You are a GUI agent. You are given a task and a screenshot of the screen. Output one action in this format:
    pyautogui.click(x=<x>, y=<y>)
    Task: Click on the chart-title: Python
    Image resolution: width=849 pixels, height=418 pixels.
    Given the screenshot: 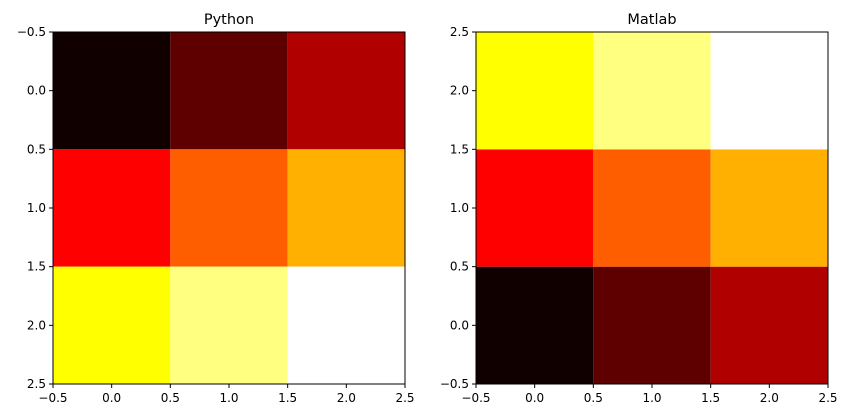 What is the action you would take?
    pyautogui.click(x=229, y=20)
    